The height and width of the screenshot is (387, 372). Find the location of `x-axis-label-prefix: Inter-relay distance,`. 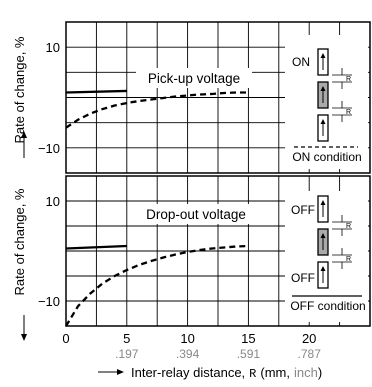

x-axis-label-prefix: Inter-relay distance, is located at coordinates (188, 372).